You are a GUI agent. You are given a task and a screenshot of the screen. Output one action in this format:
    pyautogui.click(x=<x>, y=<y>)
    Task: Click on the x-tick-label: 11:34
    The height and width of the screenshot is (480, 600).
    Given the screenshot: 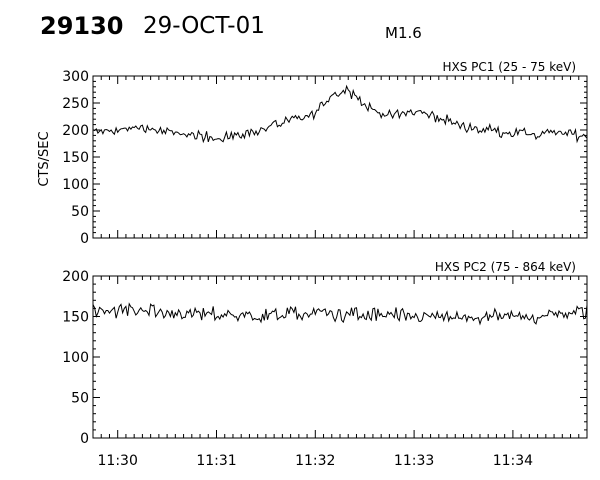 What is the action you would take?
    pyautogui.click(x=513, y=461)
    